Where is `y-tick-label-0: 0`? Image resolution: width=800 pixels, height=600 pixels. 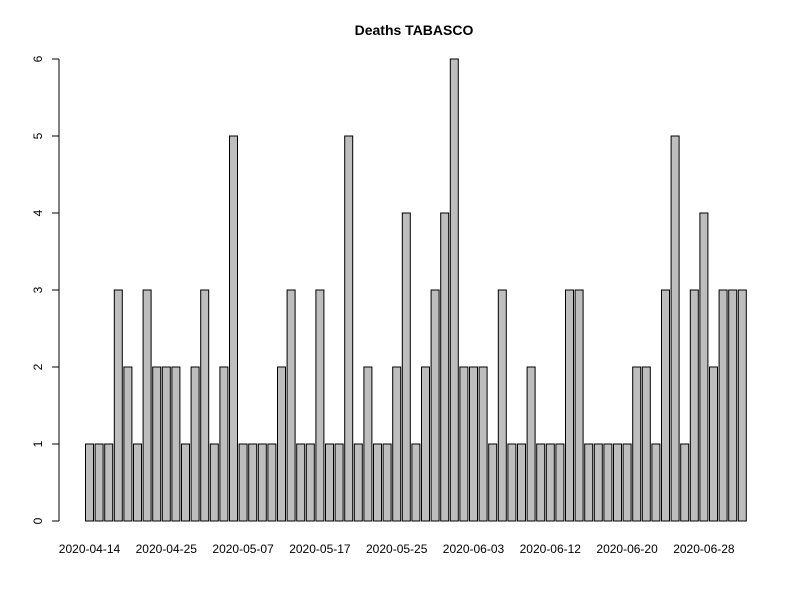
y-tick-label-0: 0 is located at coordinates (38, 520).